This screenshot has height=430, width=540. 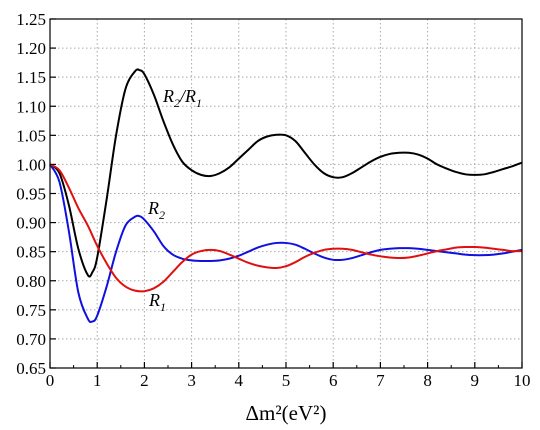 I want to click on x-tick-label: 6, so click(x=333, y=380).